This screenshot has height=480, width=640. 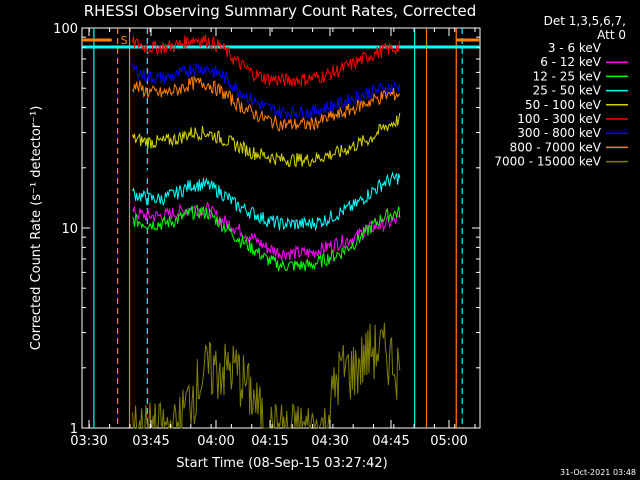 What do you see at coordinates (281, 463) in the screenshot?
I see `x-axis-label: Start Time (08-Sep-15 03:27:42)` at bounding box center [281, 463].